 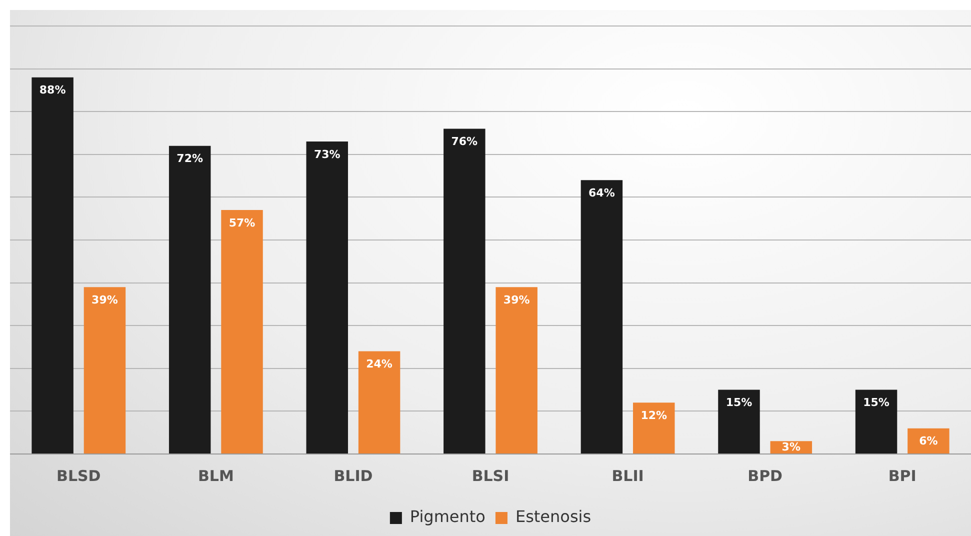 I want to click on data-label: 24%, so click(x=379, y=364).